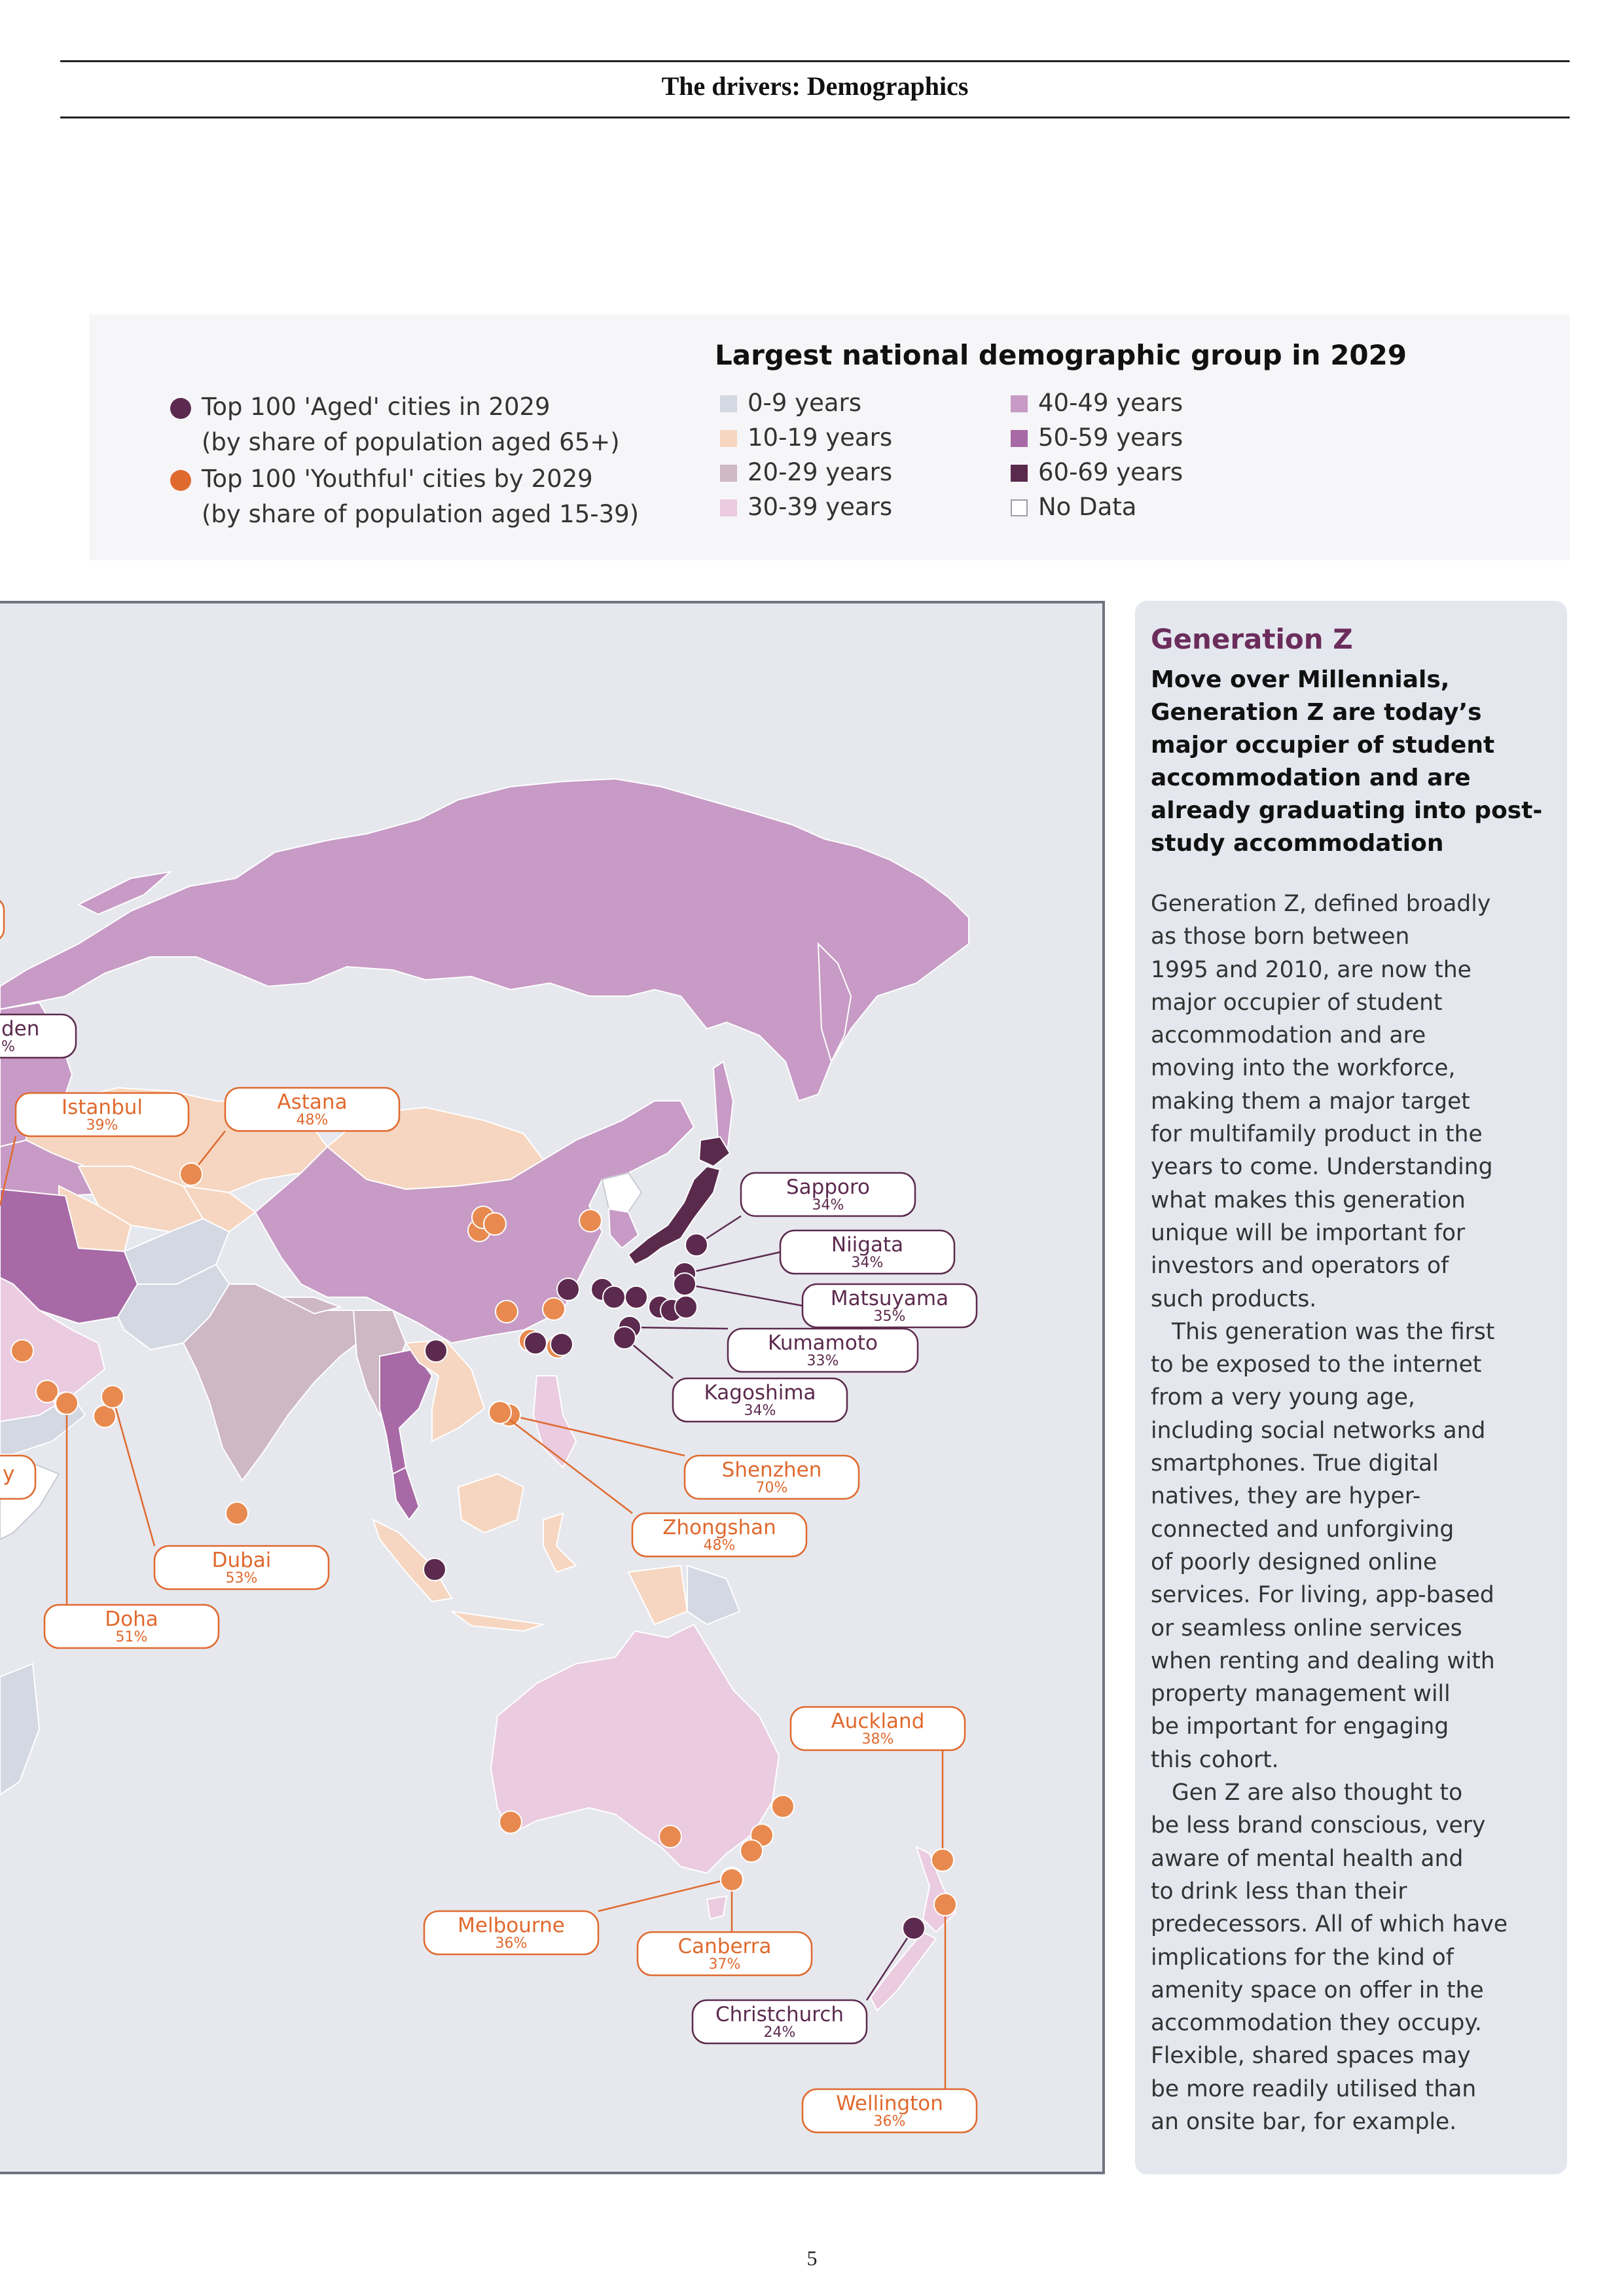  Describe the element at coordinates (779, 2014) in the screenshot. I see `city-label-christchurch: Christchurch` at that location.